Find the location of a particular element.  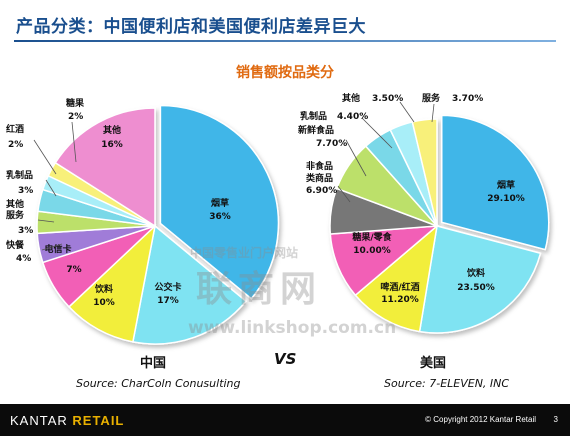

china-label-3: 电信卡 is located at coordinates (57, 249).